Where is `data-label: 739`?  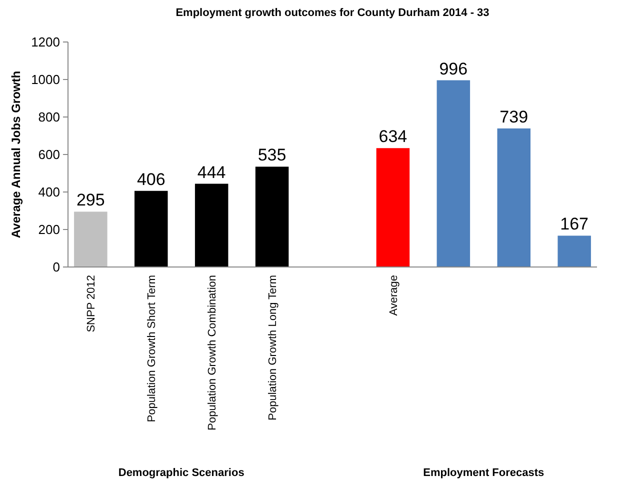 data-label: 739 is located at coordinates (514, 116).